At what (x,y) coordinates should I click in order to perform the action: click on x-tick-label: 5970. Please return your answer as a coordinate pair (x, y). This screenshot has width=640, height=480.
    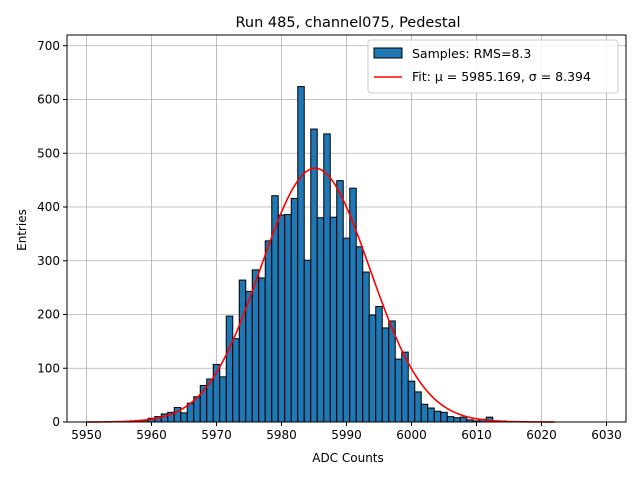
    Looking at the image, I should click on (216, 435).